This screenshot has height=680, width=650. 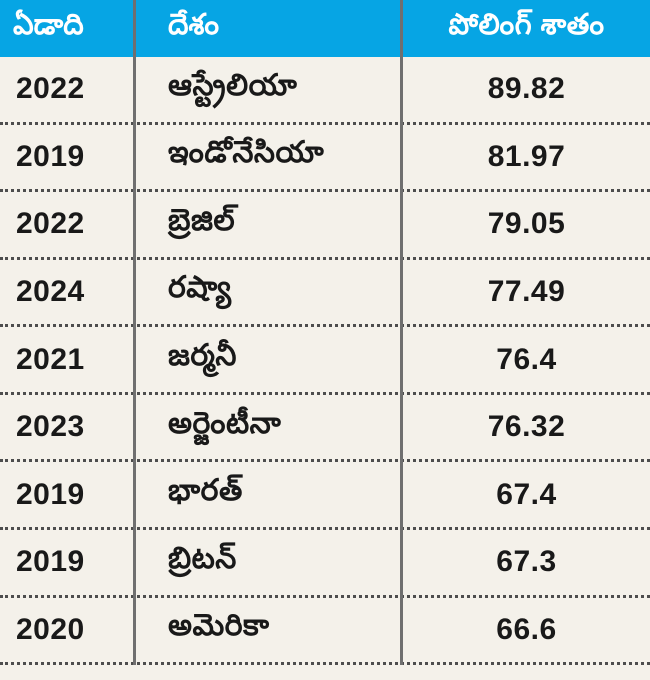 What do you see at coordinates (202, 356) in the screenshot?
I see `country-cell: జర్మనీ` at bounding box center [202, 356].